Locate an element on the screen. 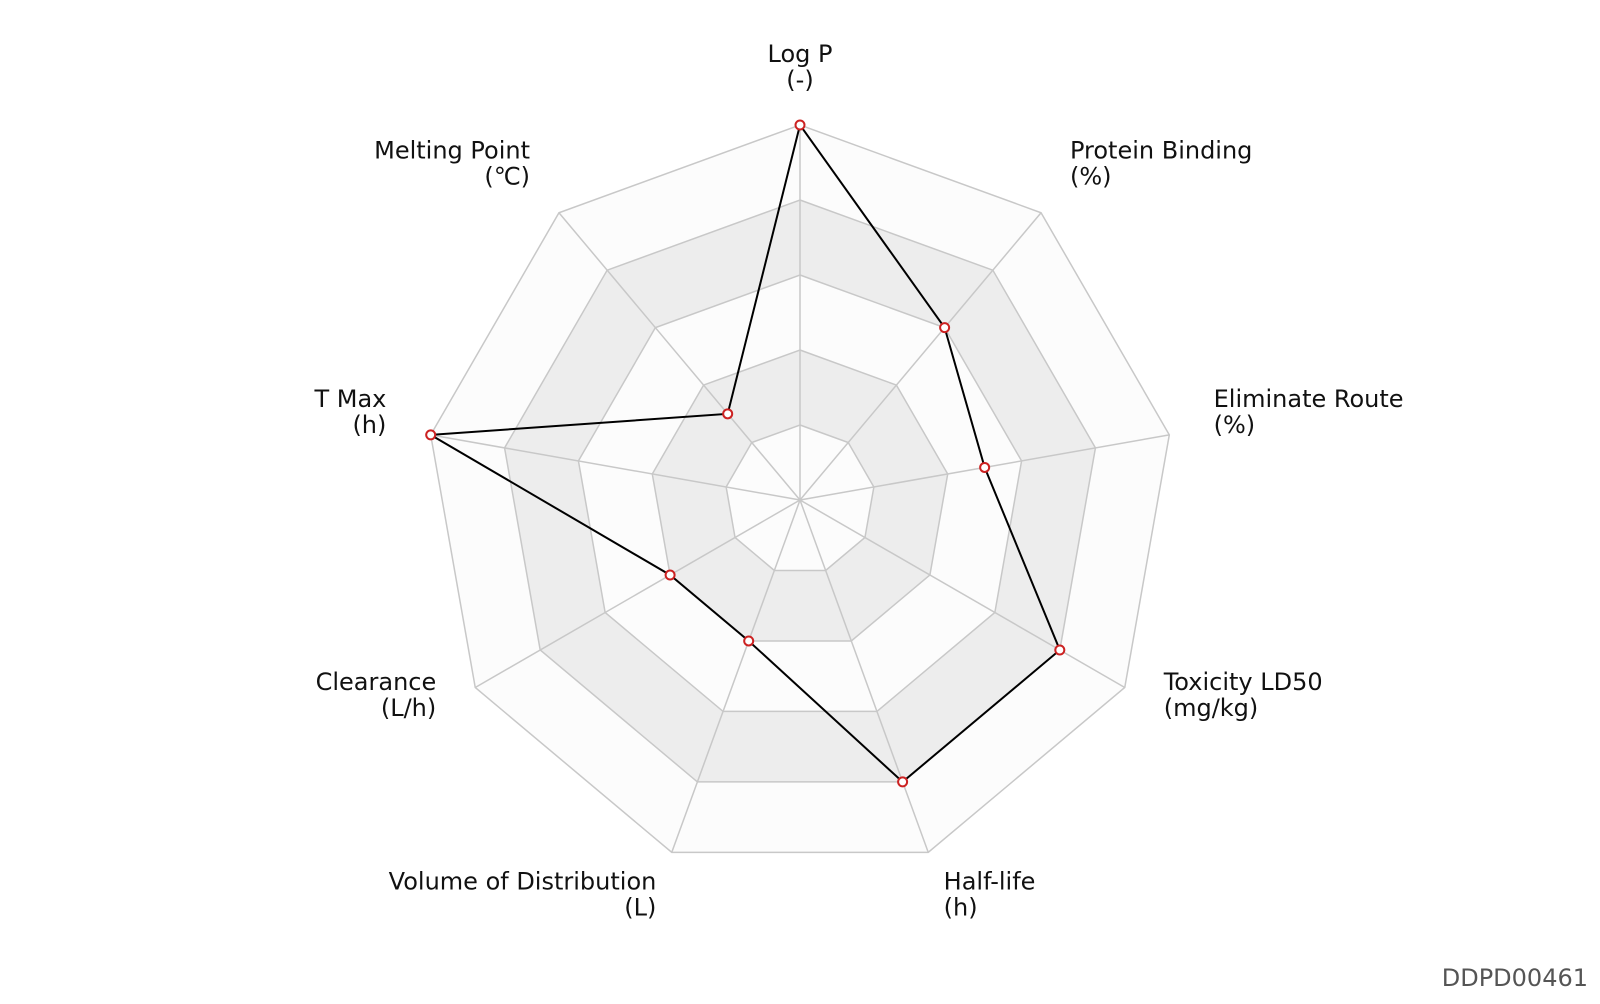 The width and height of the screenshot is (1600, 1004). watermark-id: DDPD00461 is located at coordinates (1515, 978).